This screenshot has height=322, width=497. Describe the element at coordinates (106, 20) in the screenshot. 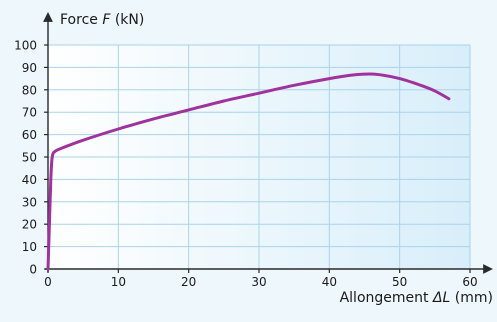

I see `y-axis-title-variable: F` at that location.